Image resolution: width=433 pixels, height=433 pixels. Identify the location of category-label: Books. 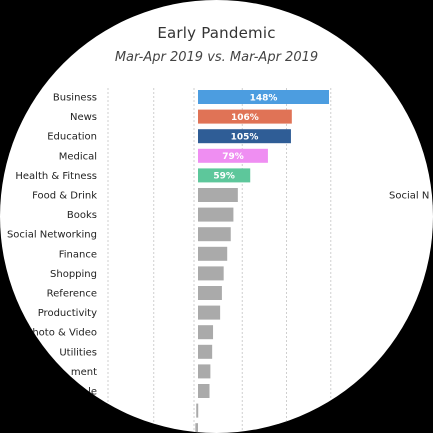
(82, 215).